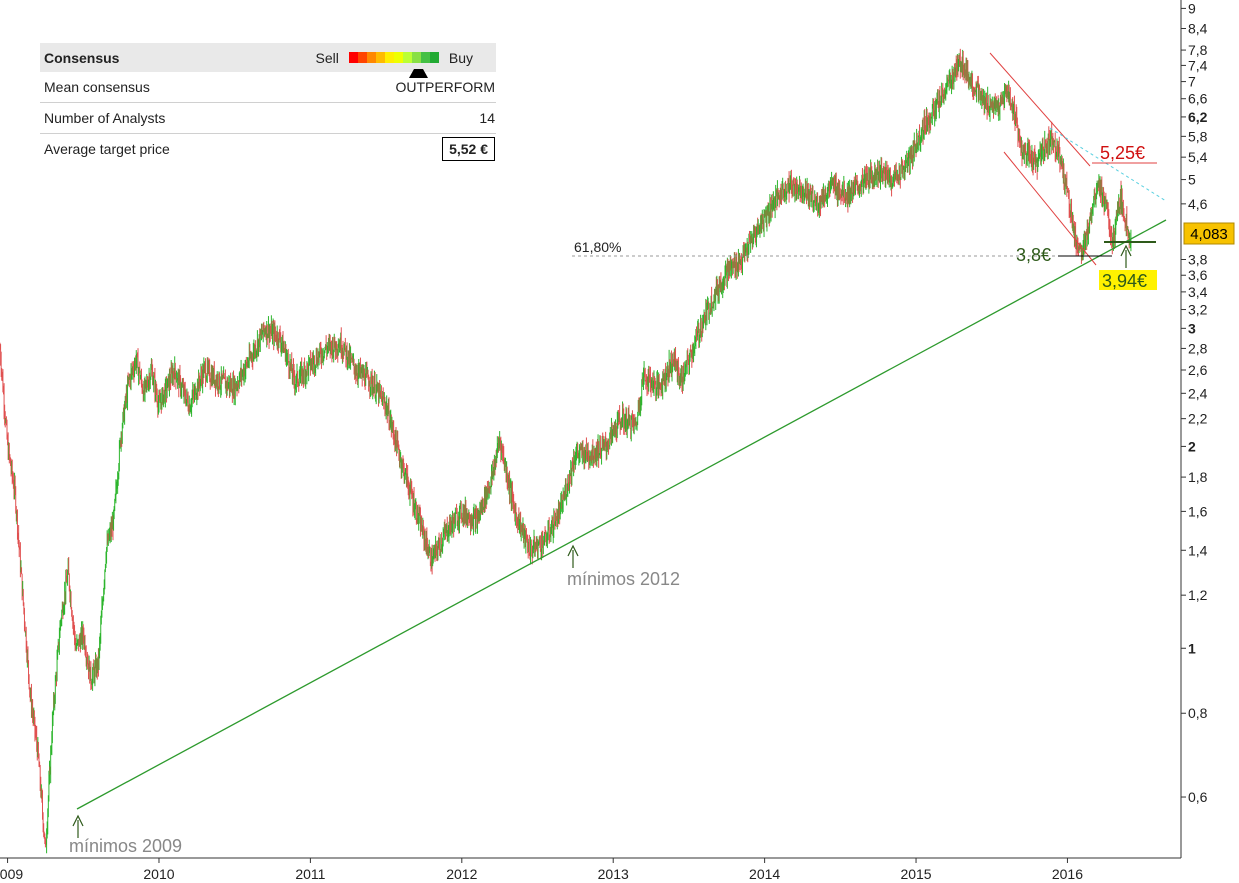  What do you see at coordinates (573, 556) in the screenshot?
I see `min2012-arrow` at bounding box center [573, 556].